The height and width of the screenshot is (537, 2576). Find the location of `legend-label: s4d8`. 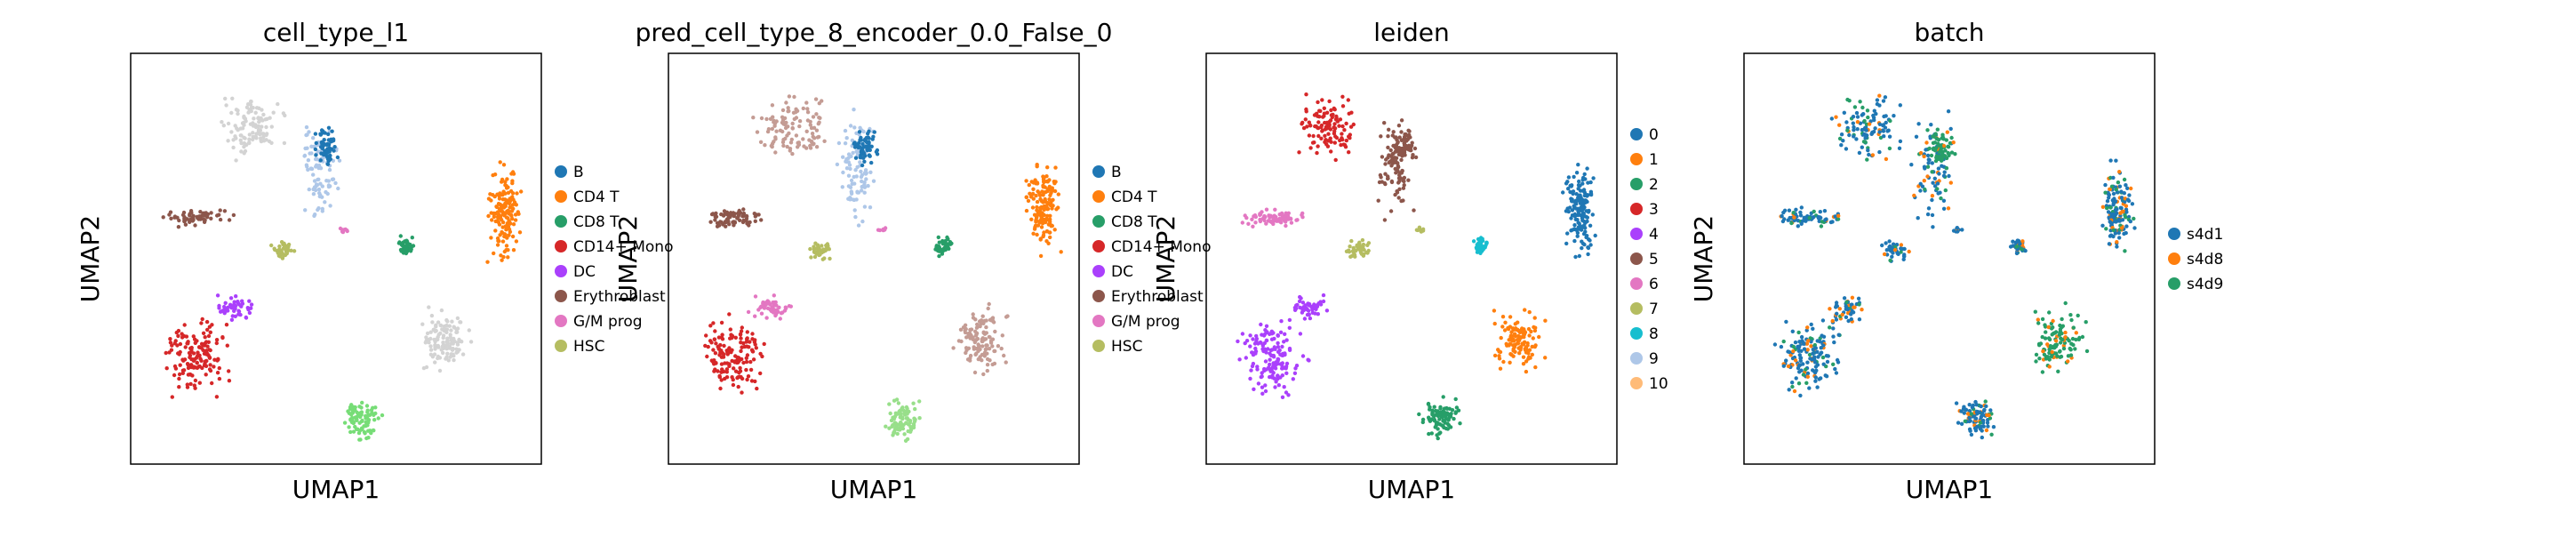

legend-label: s4d8 is located at coordinates (2205, 259).